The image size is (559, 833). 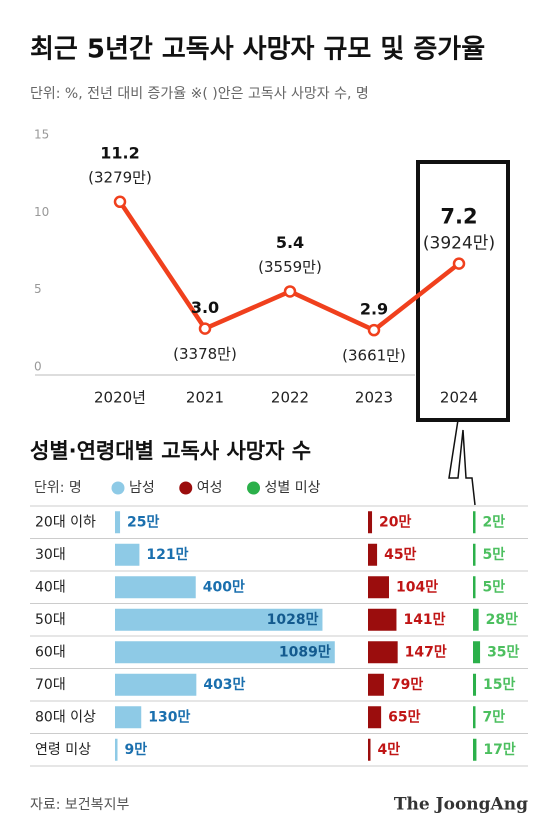 I want to click on value-label: 1028만, so click(x=293, y=620).